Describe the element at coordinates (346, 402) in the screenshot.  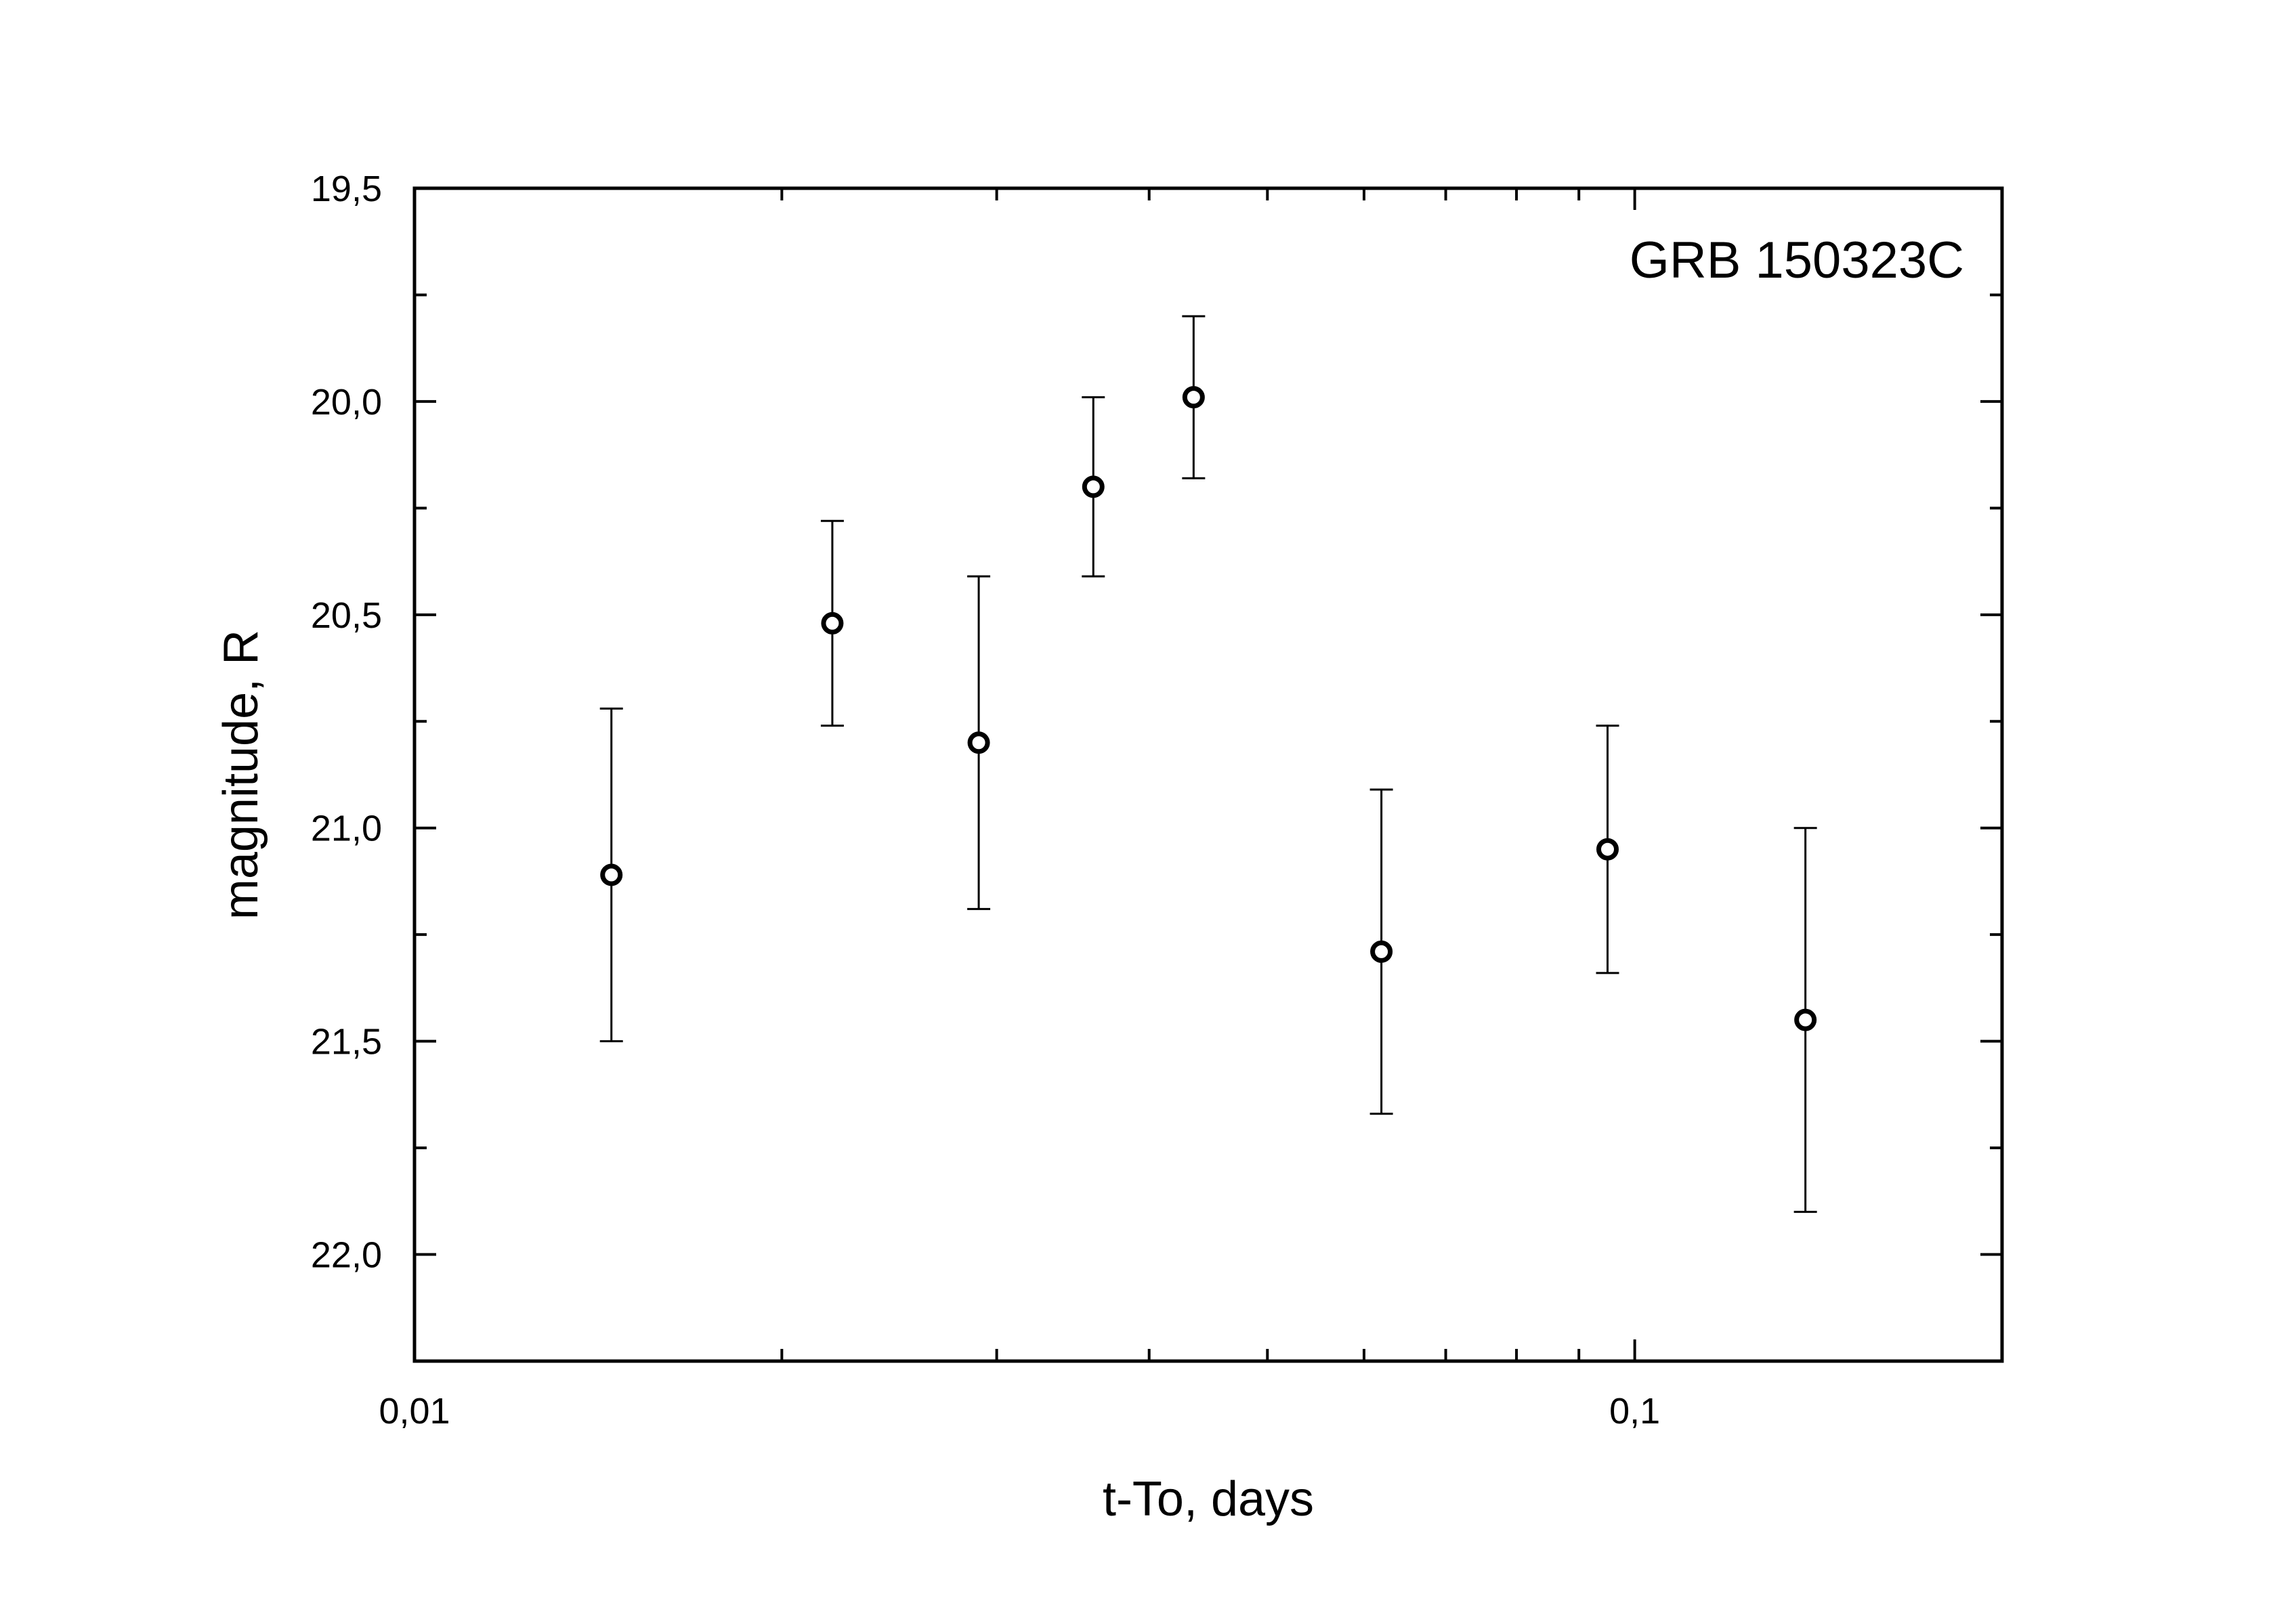
I see `y-tick-label: 20,0` at that location.